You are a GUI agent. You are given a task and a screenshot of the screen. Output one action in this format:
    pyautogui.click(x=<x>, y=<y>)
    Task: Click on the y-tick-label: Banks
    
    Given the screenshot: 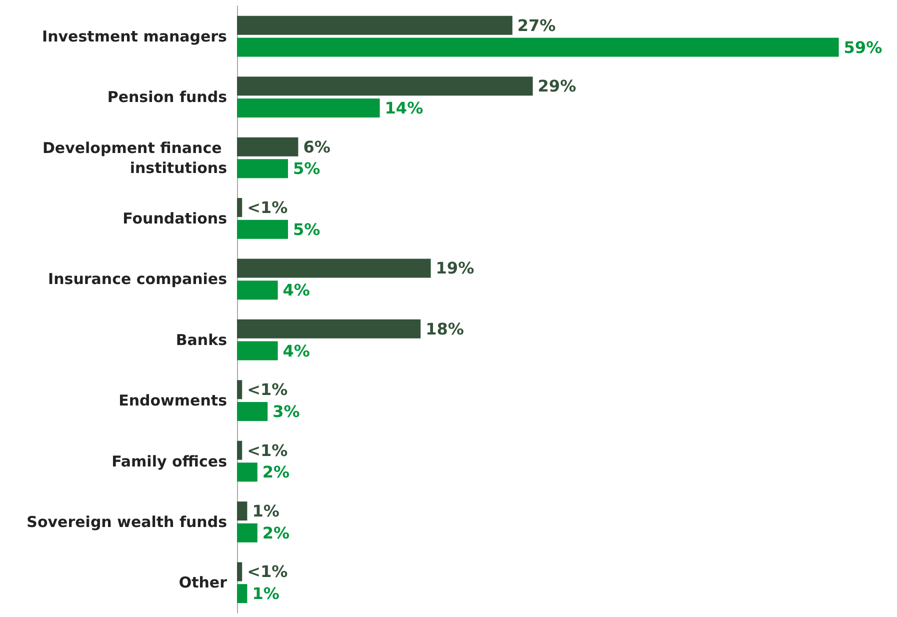 What is the action you would take?
    pyautogui.click(x=202, y=339)
    